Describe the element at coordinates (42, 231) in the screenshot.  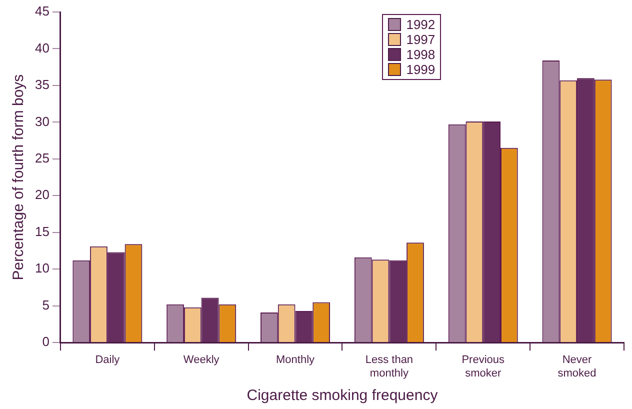
I see `y-tick-label: 15` at that location.